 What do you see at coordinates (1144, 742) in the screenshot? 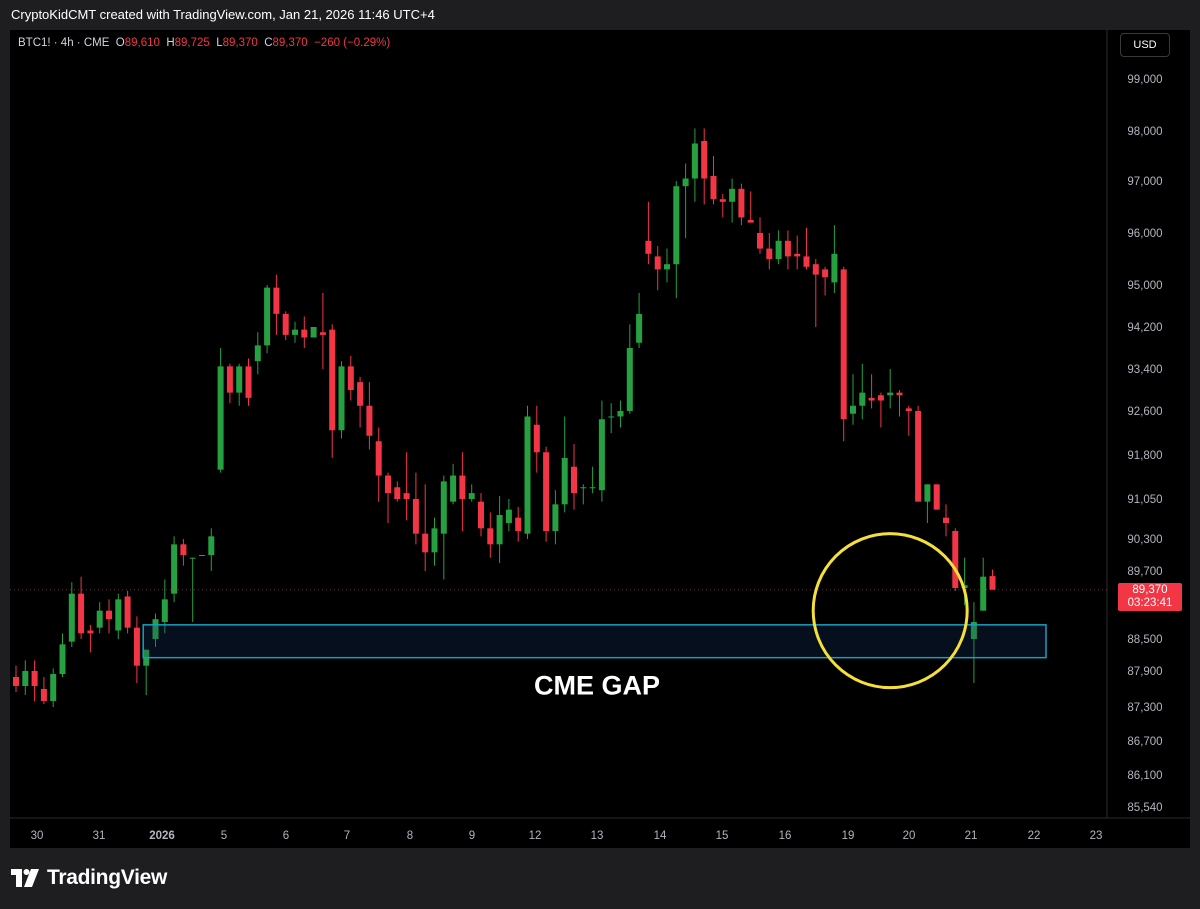
I see `y-tick-label: 86,700` at bounding box center [1144, 742].